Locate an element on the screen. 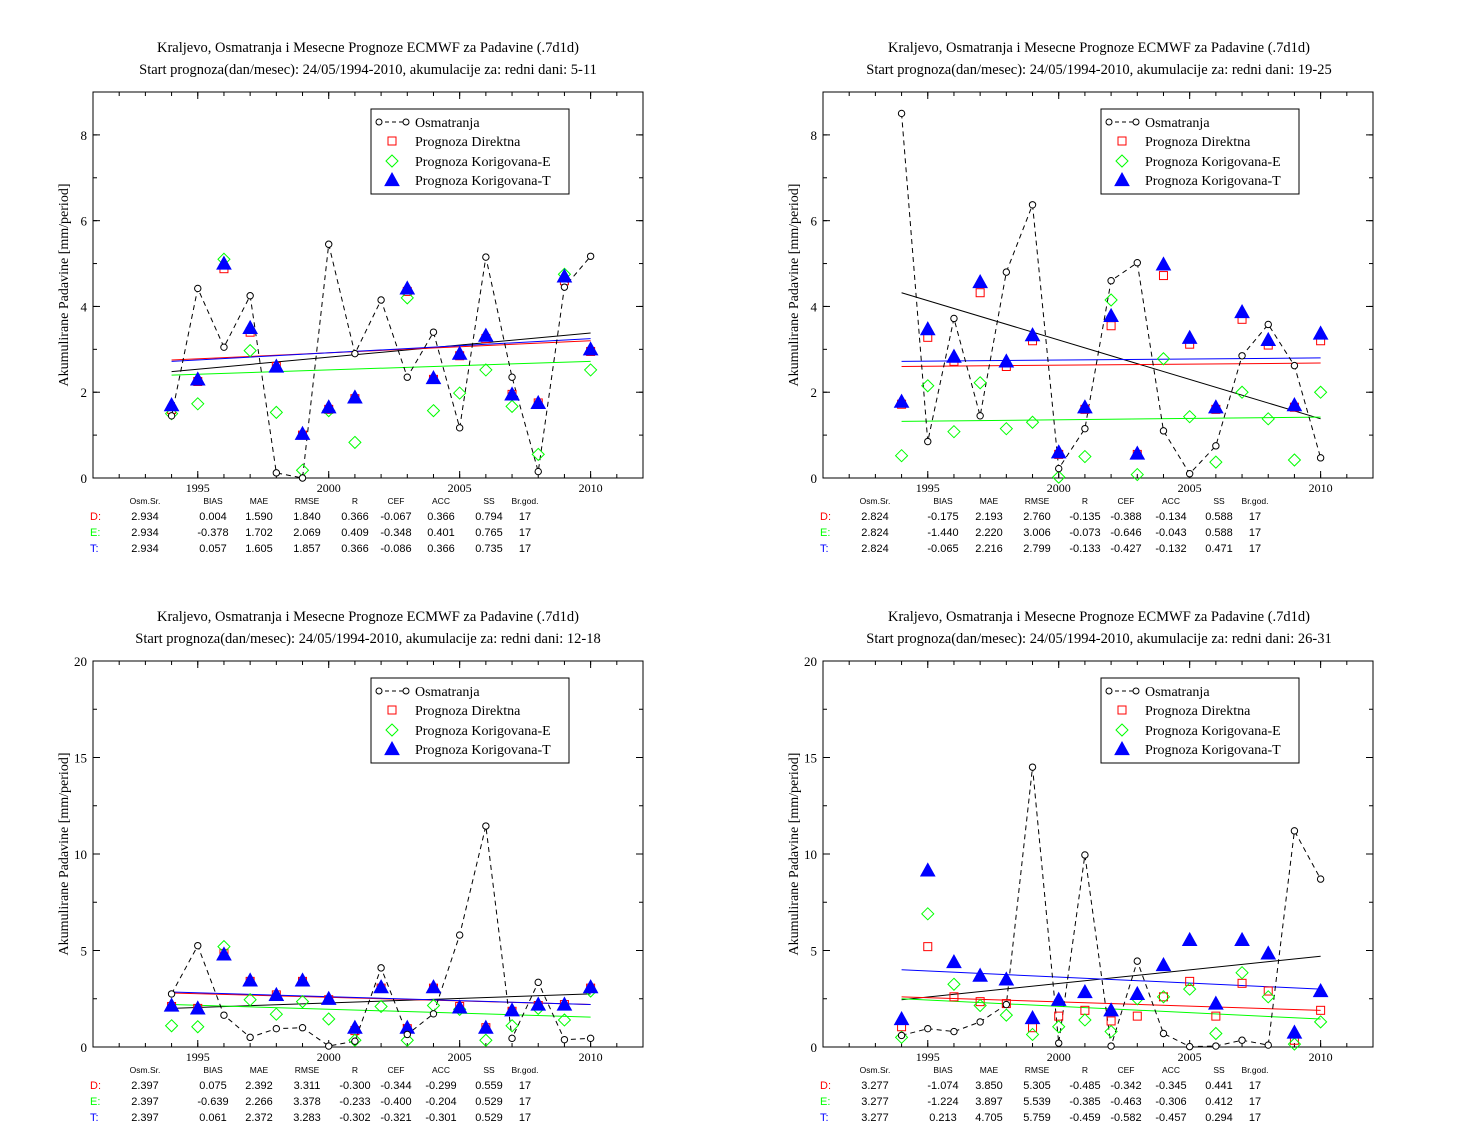  stats-cell: -0.301 is located at coordinates (440, 1118).